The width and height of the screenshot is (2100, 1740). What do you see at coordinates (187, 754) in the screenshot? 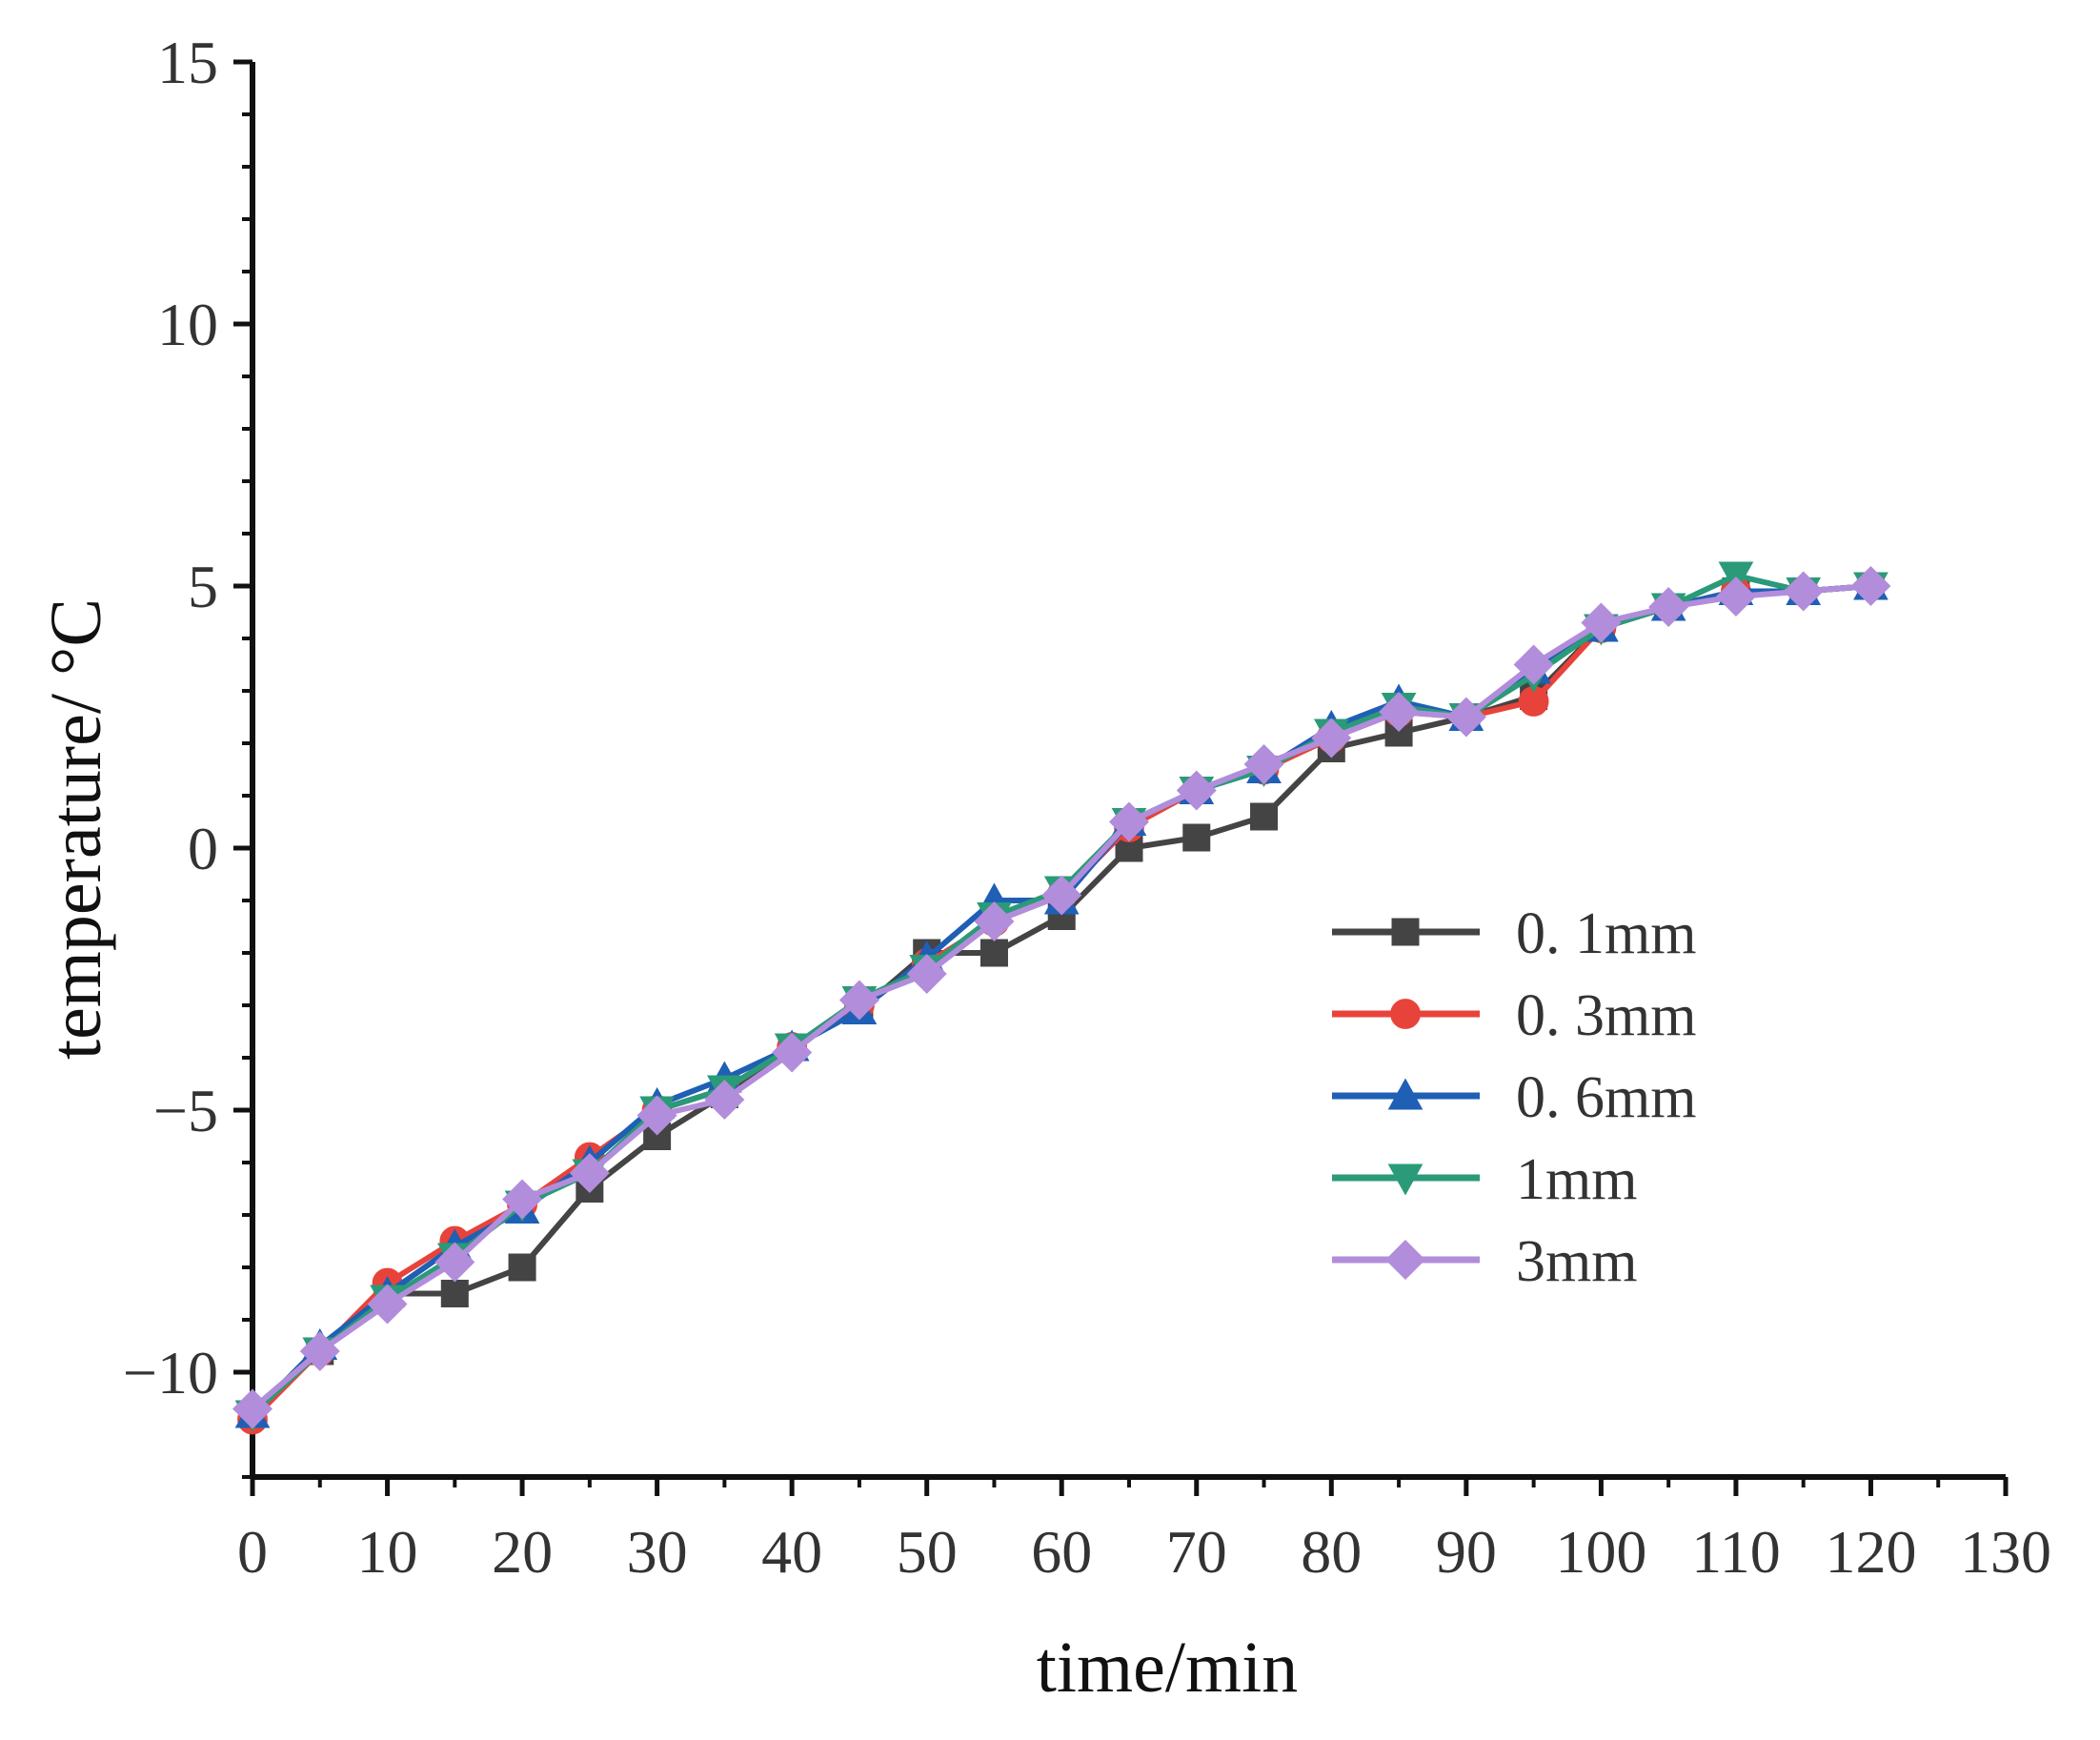
I see `y-axis-ticks: −10 −5 0 5 10 15` at bounding box center [187, 754].